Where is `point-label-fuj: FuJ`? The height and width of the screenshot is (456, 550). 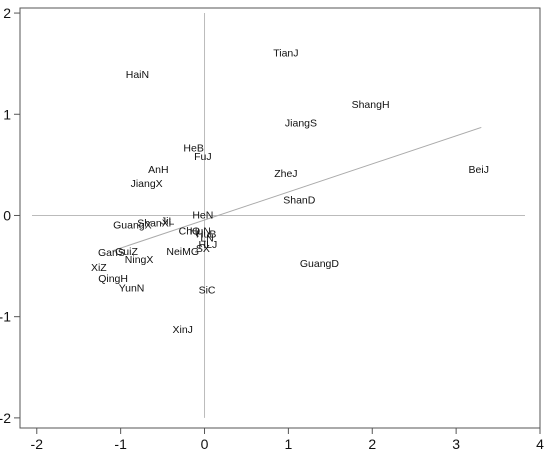
point-label-fuj: FuJ is located at coordinates (203, 157).